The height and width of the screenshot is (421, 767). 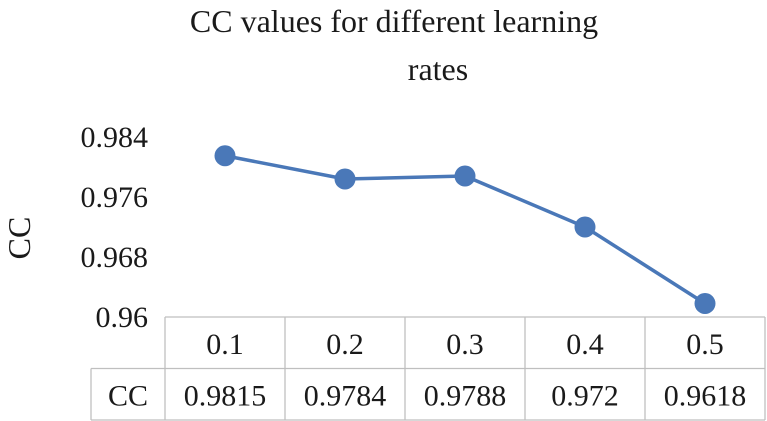 What do you see at coordinates (394, 21) in the screenshot?
I see `chart-title-line-1: CC values for different learning` at bounding box center [394, 21].